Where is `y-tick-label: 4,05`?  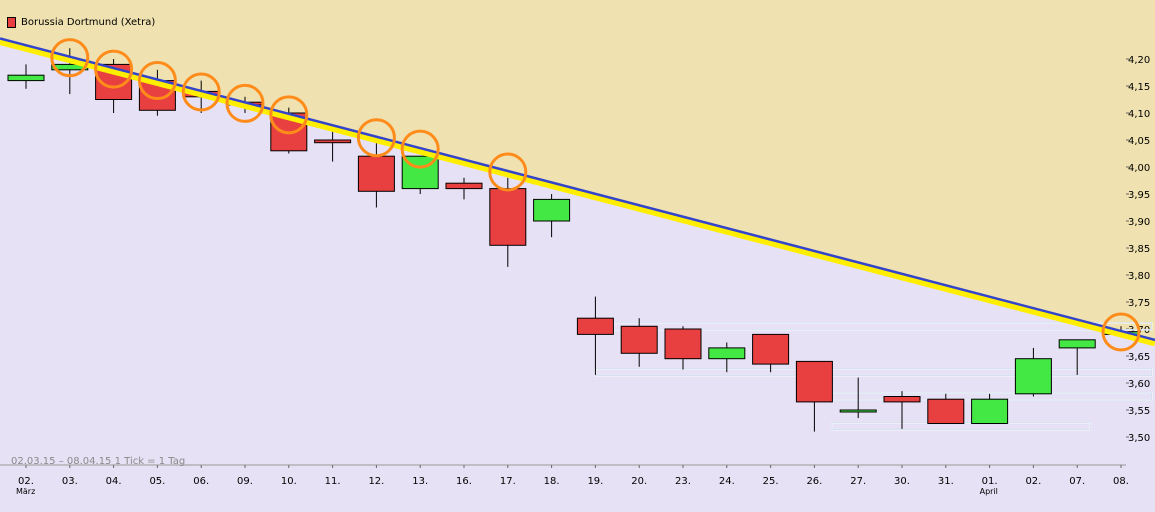
y-tick-label: 4,05 is located at coordinates (1139, 141).